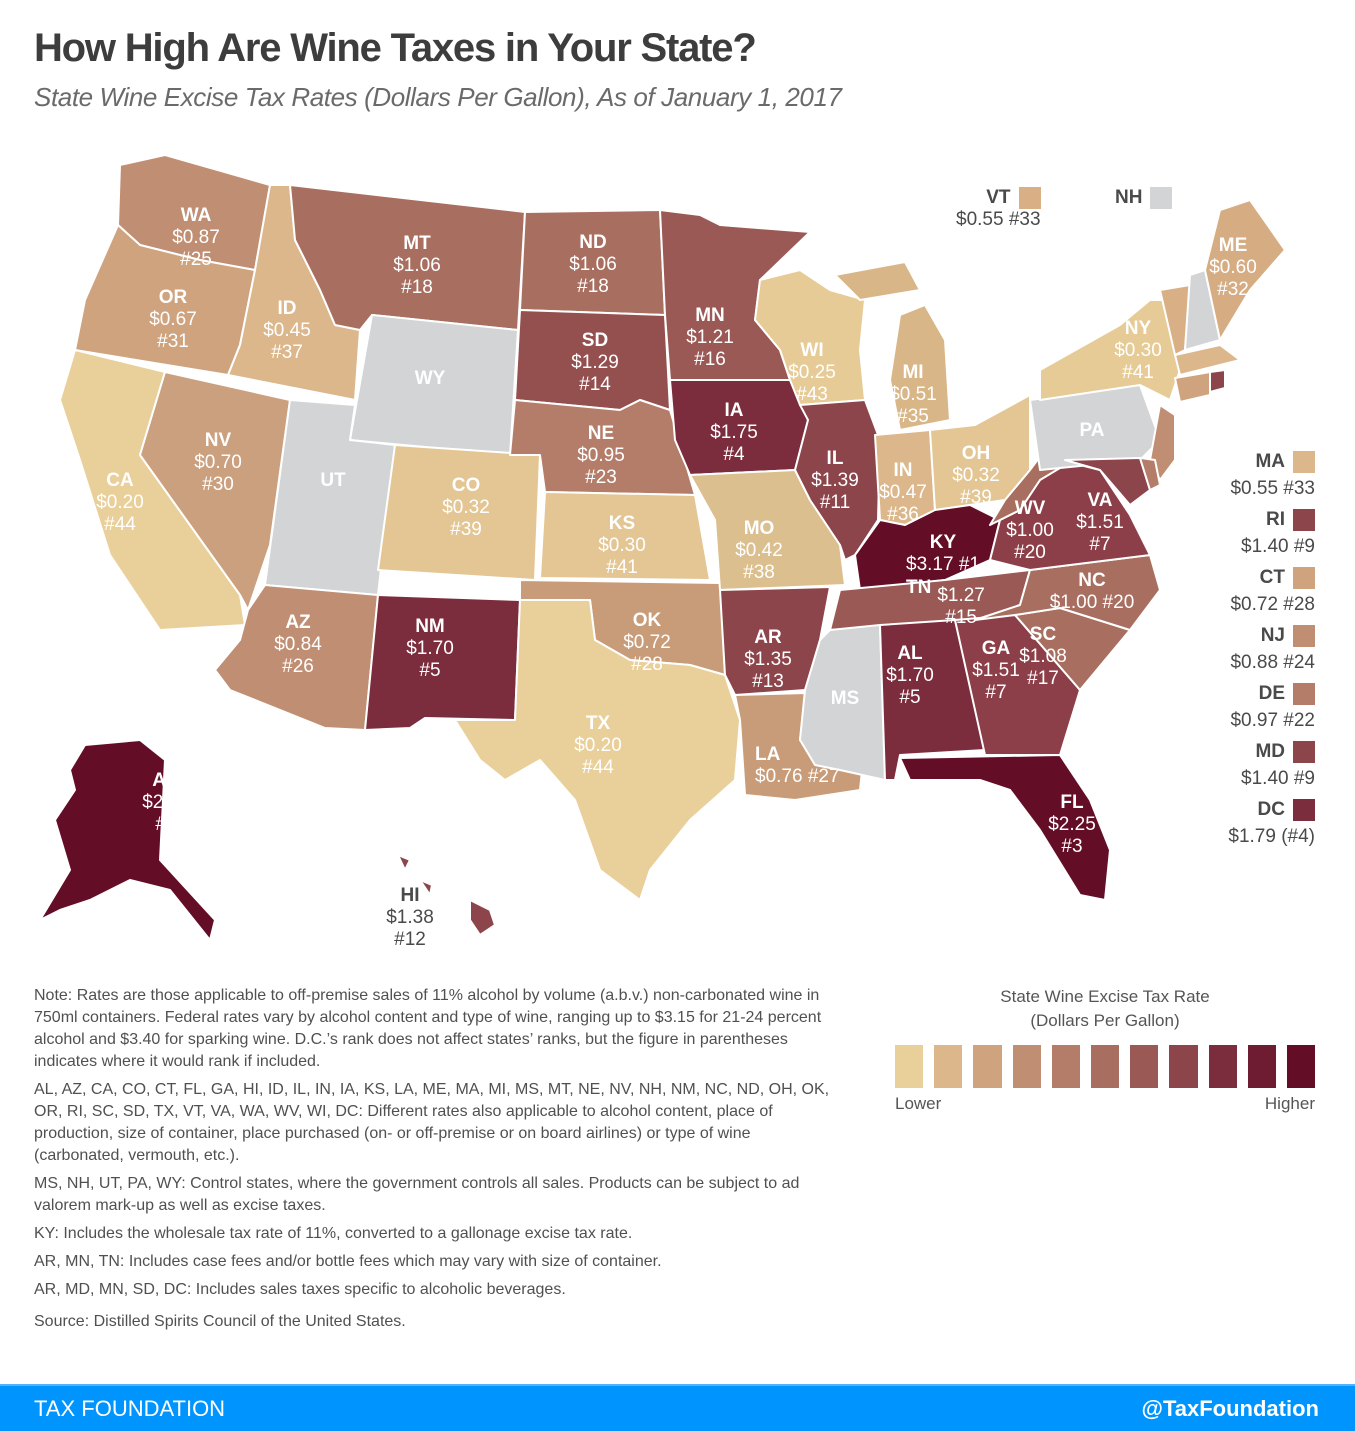  Describe the element at coordinates (287, 330) in the screenshot. I see `state-label-ID: ID $0.45 #37` at that location.